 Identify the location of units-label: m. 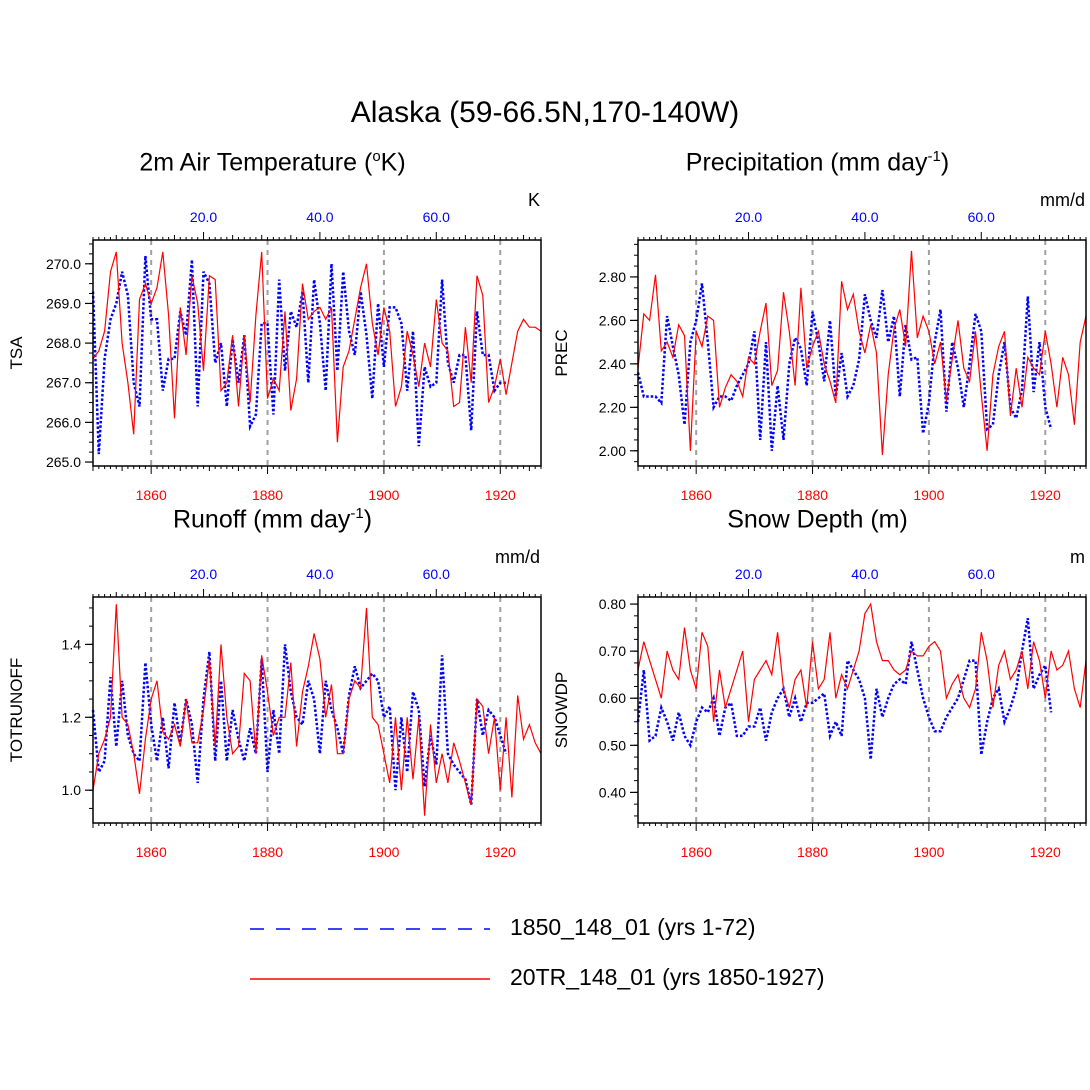
(1077, 557).